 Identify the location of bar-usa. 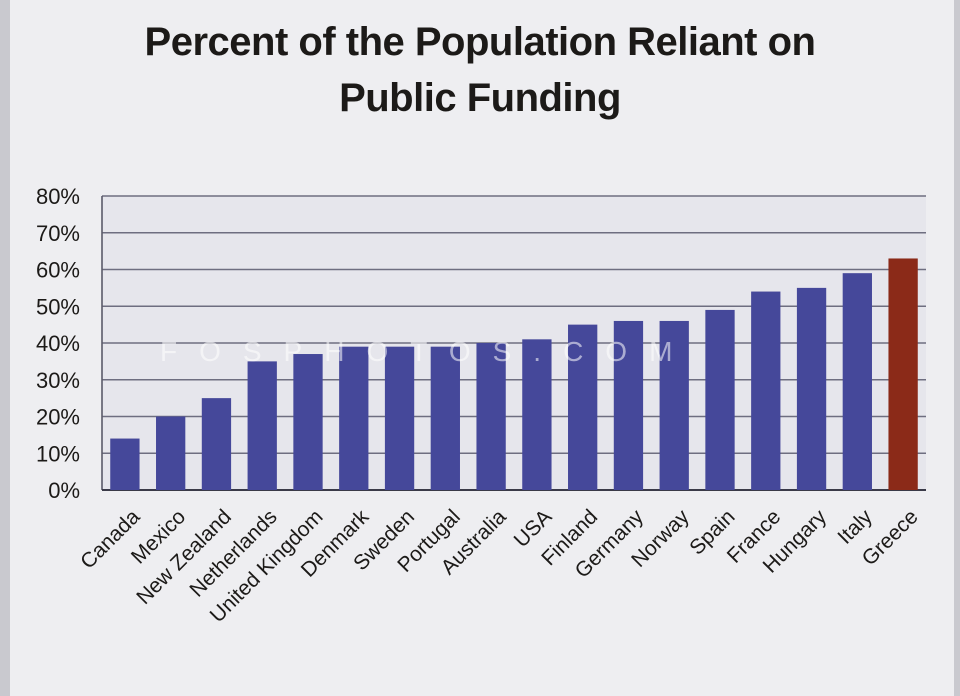
(537, 414).